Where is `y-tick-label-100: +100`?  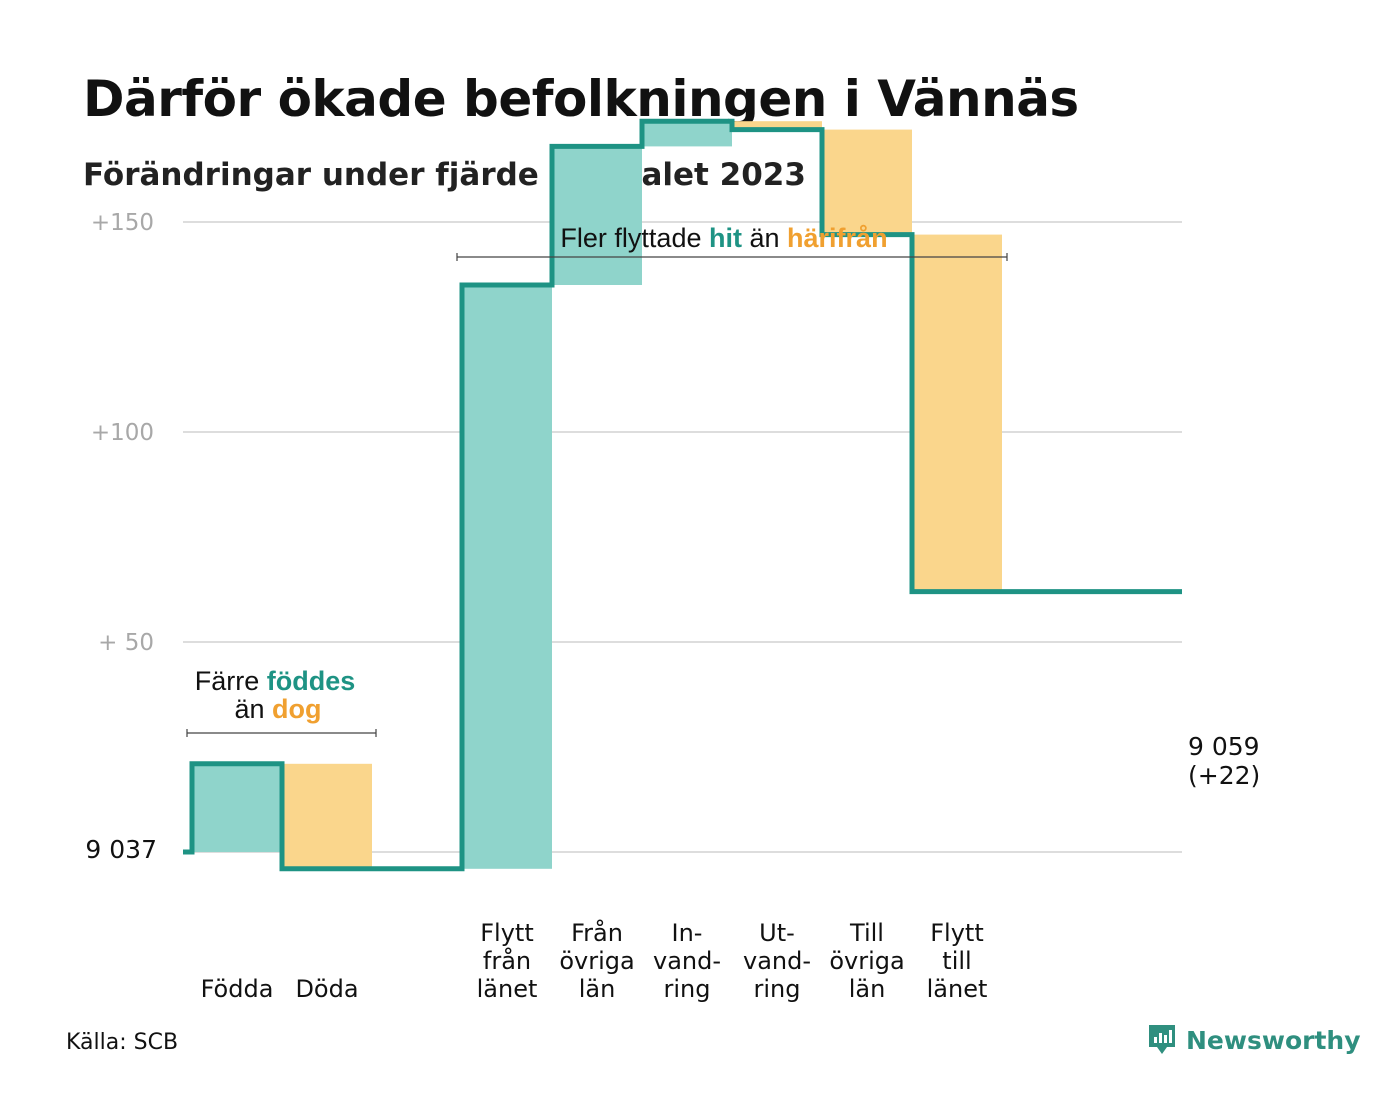 y-tick-label-100: +100 is located at coordinates (122, 433).